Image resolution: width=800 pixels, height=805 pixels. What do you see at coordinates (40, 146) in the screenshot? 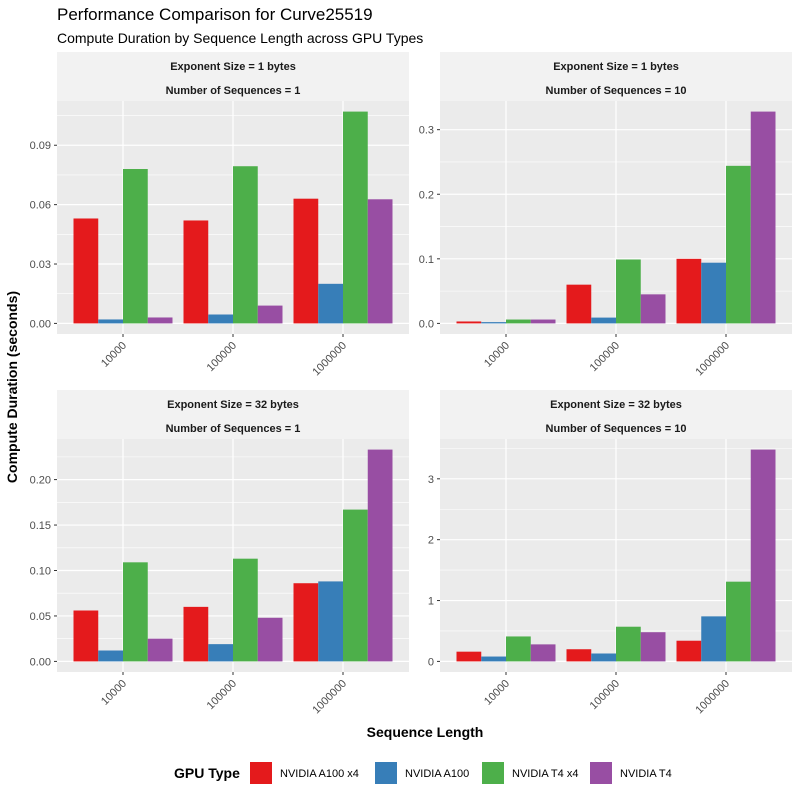
I see `y-tick-label: 0.09` at bounding box center [40, 146].